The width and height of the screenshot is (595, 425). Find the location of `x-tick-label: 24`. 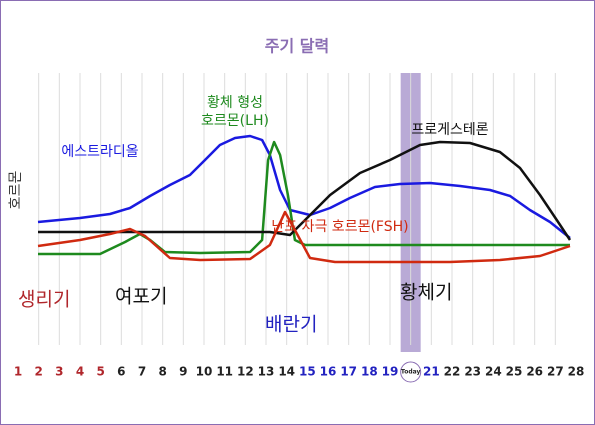

x-tick-label: 24 is located at coordinates (493, 372).